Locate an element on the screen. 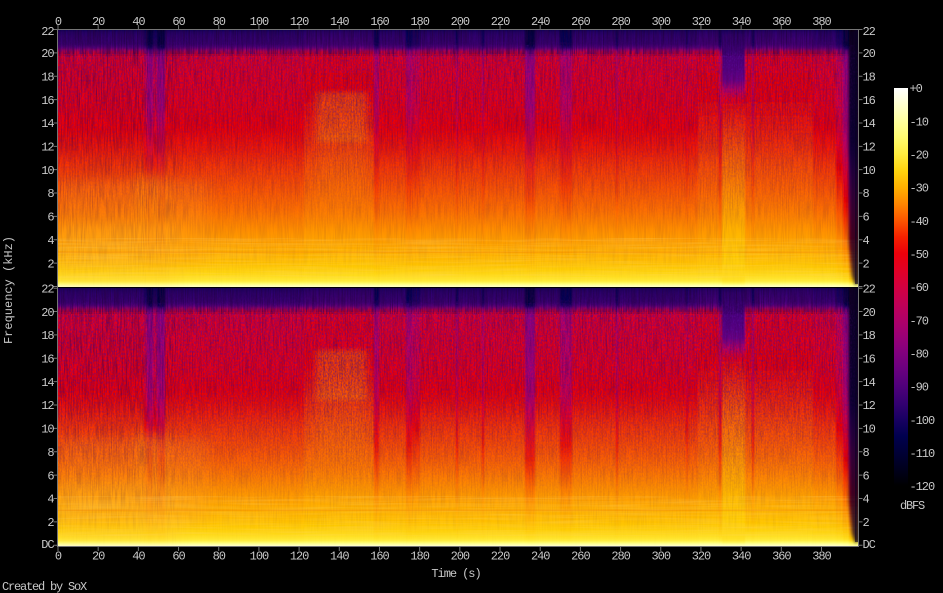 This screenshot has height=593, width=943. svg-text: -50 is located at coordinates (919, 255).